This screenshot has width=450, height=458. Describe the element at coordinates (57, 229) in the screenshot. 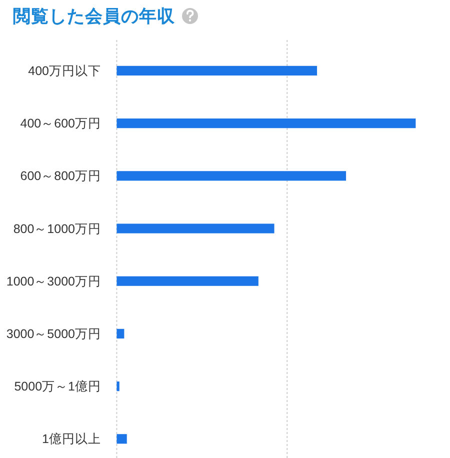

I see `y-tick-label: 800～1000万円` at that location.